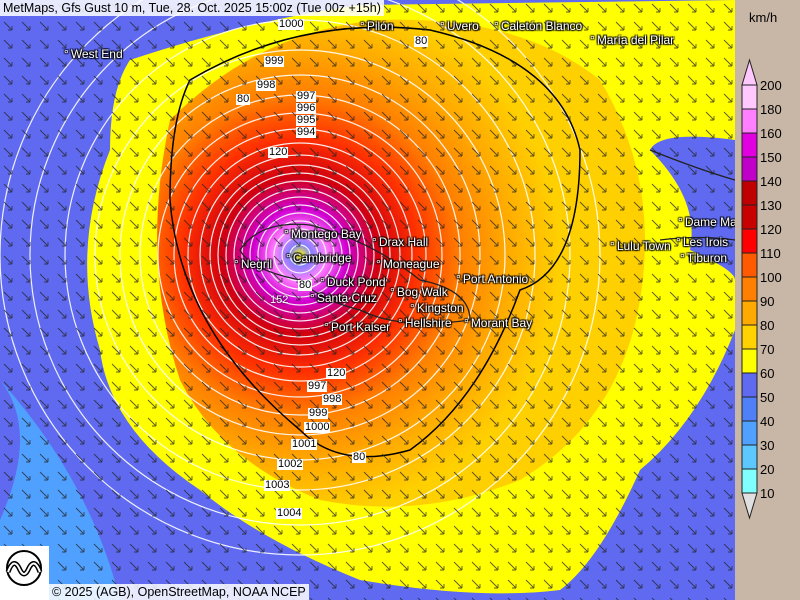  What do you see at coordinates (767, 325) in the screenshot?
I see `legend-label: 80` at bounding box center [767, 325].